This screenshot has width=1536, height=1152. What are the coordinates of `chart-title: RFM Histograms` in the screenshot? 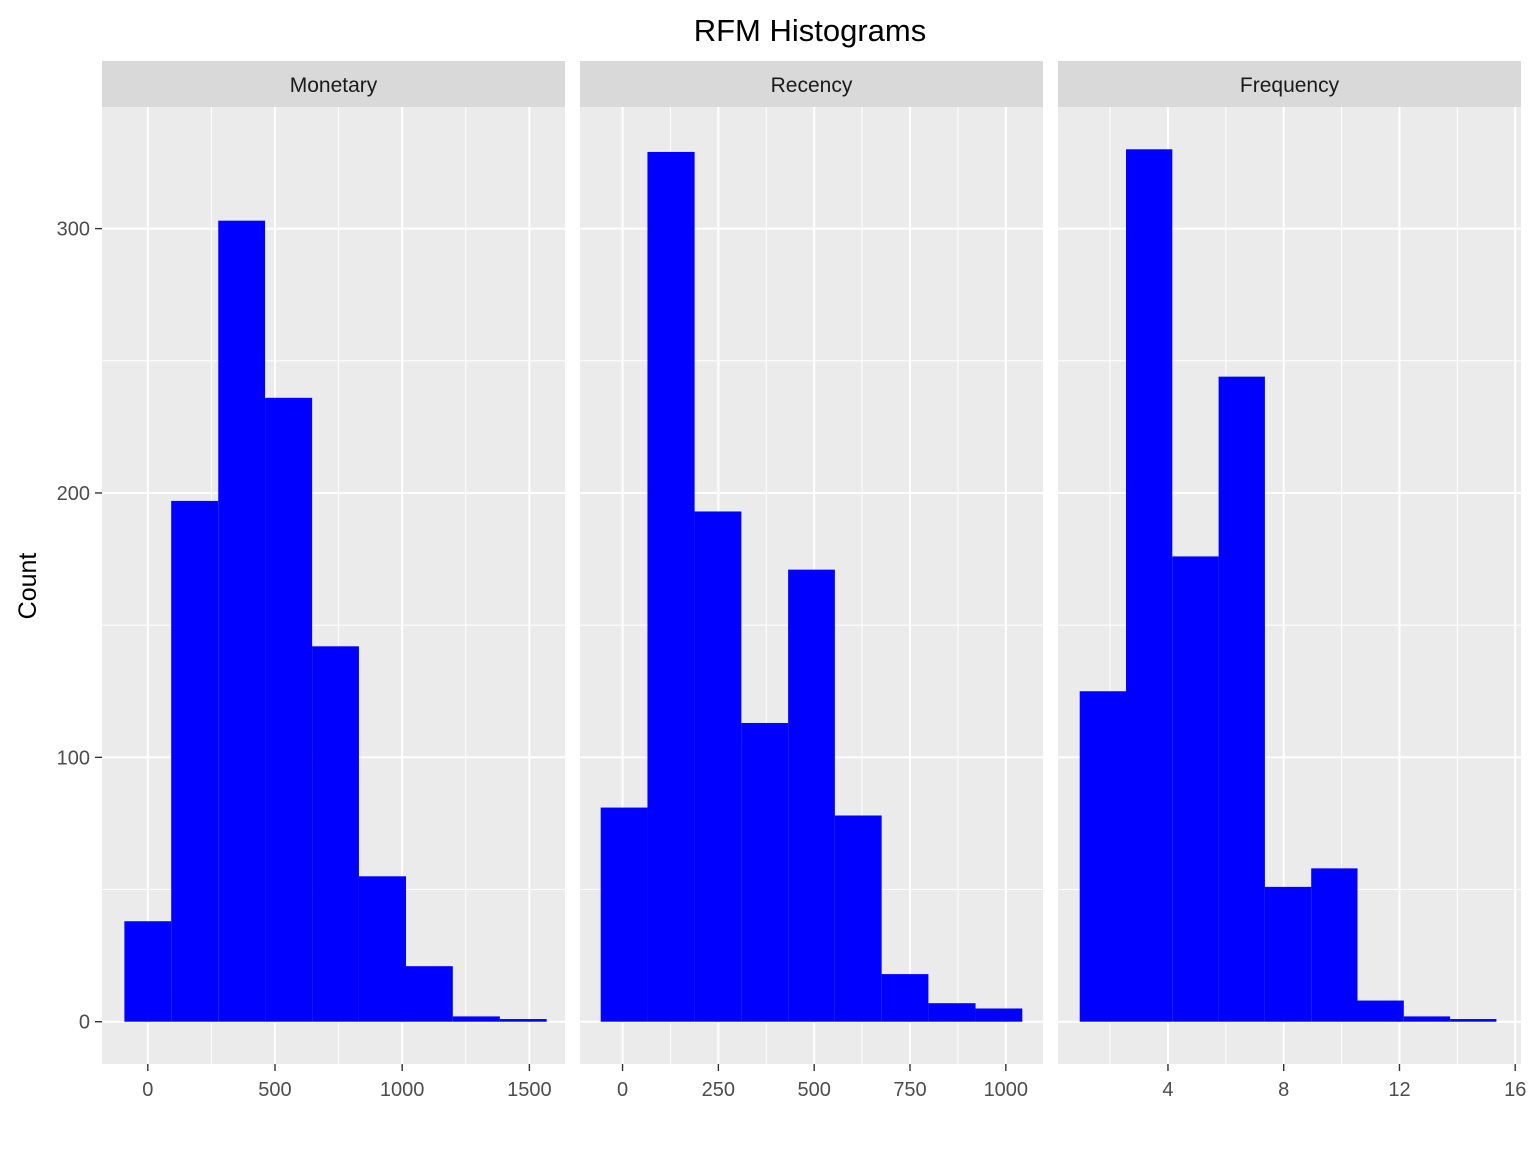 It's located at (810, 30).